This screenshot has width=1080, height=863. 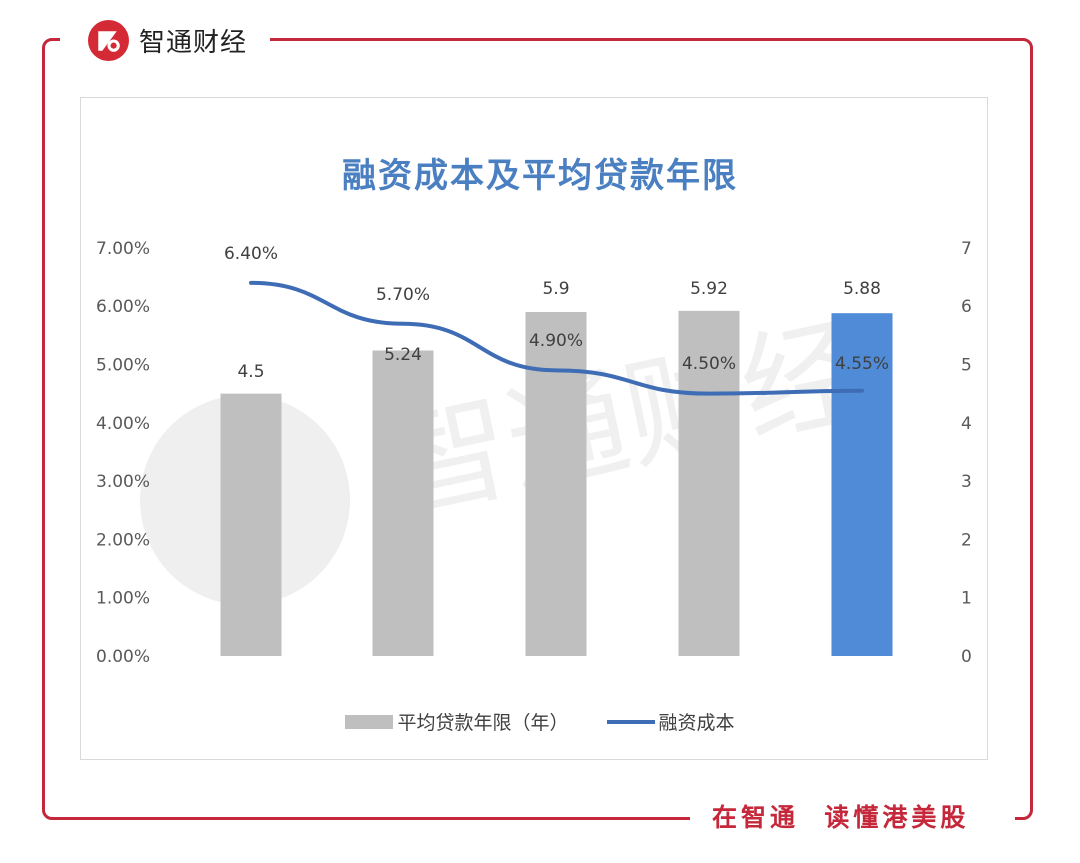 What do you see at coordinates (966, 657) in the screenshot?
I see `right-axis-tick: 0` at bounding box center [966, 657].